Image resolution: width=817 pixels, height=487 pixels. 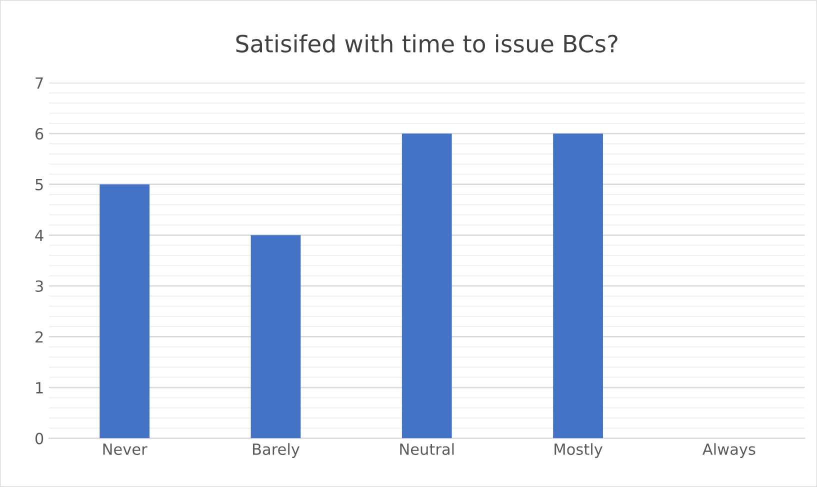 I want to click on y-tick-label: 5, so click(x=39, y=184).